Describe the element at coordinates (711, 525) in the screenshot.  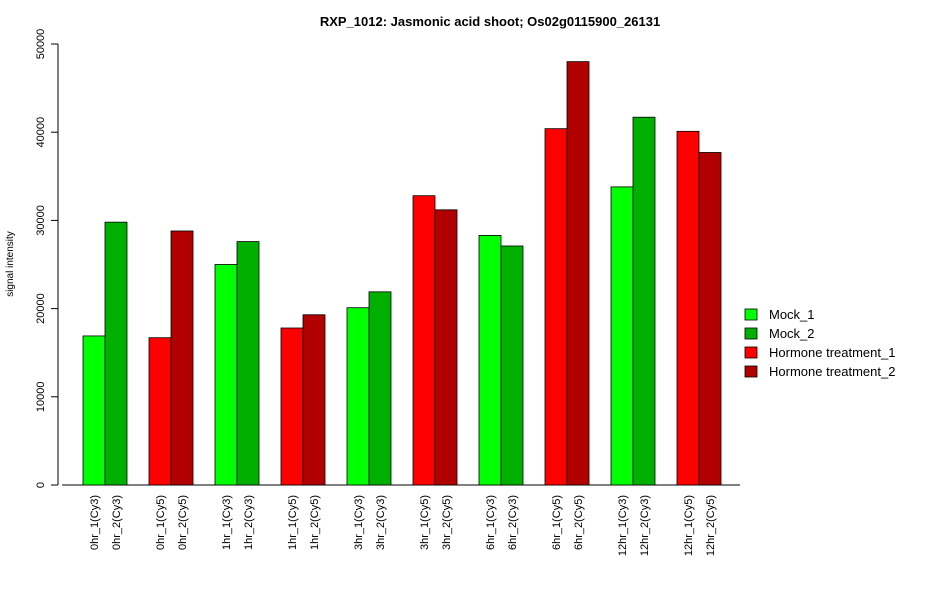
I see `x-tick-label: 12hr_2(Cy5)` at that location.